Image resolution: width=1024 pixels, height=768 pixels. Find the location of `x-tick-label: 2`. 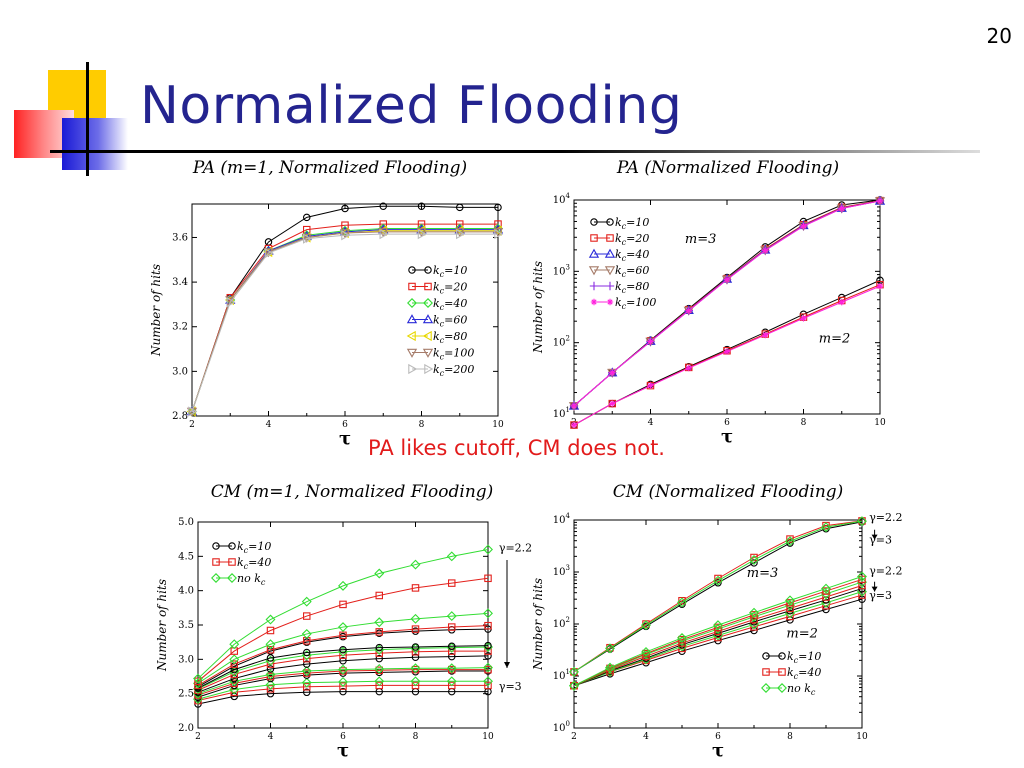

x-tick-label: 2 is located at coordinates (198, 737).